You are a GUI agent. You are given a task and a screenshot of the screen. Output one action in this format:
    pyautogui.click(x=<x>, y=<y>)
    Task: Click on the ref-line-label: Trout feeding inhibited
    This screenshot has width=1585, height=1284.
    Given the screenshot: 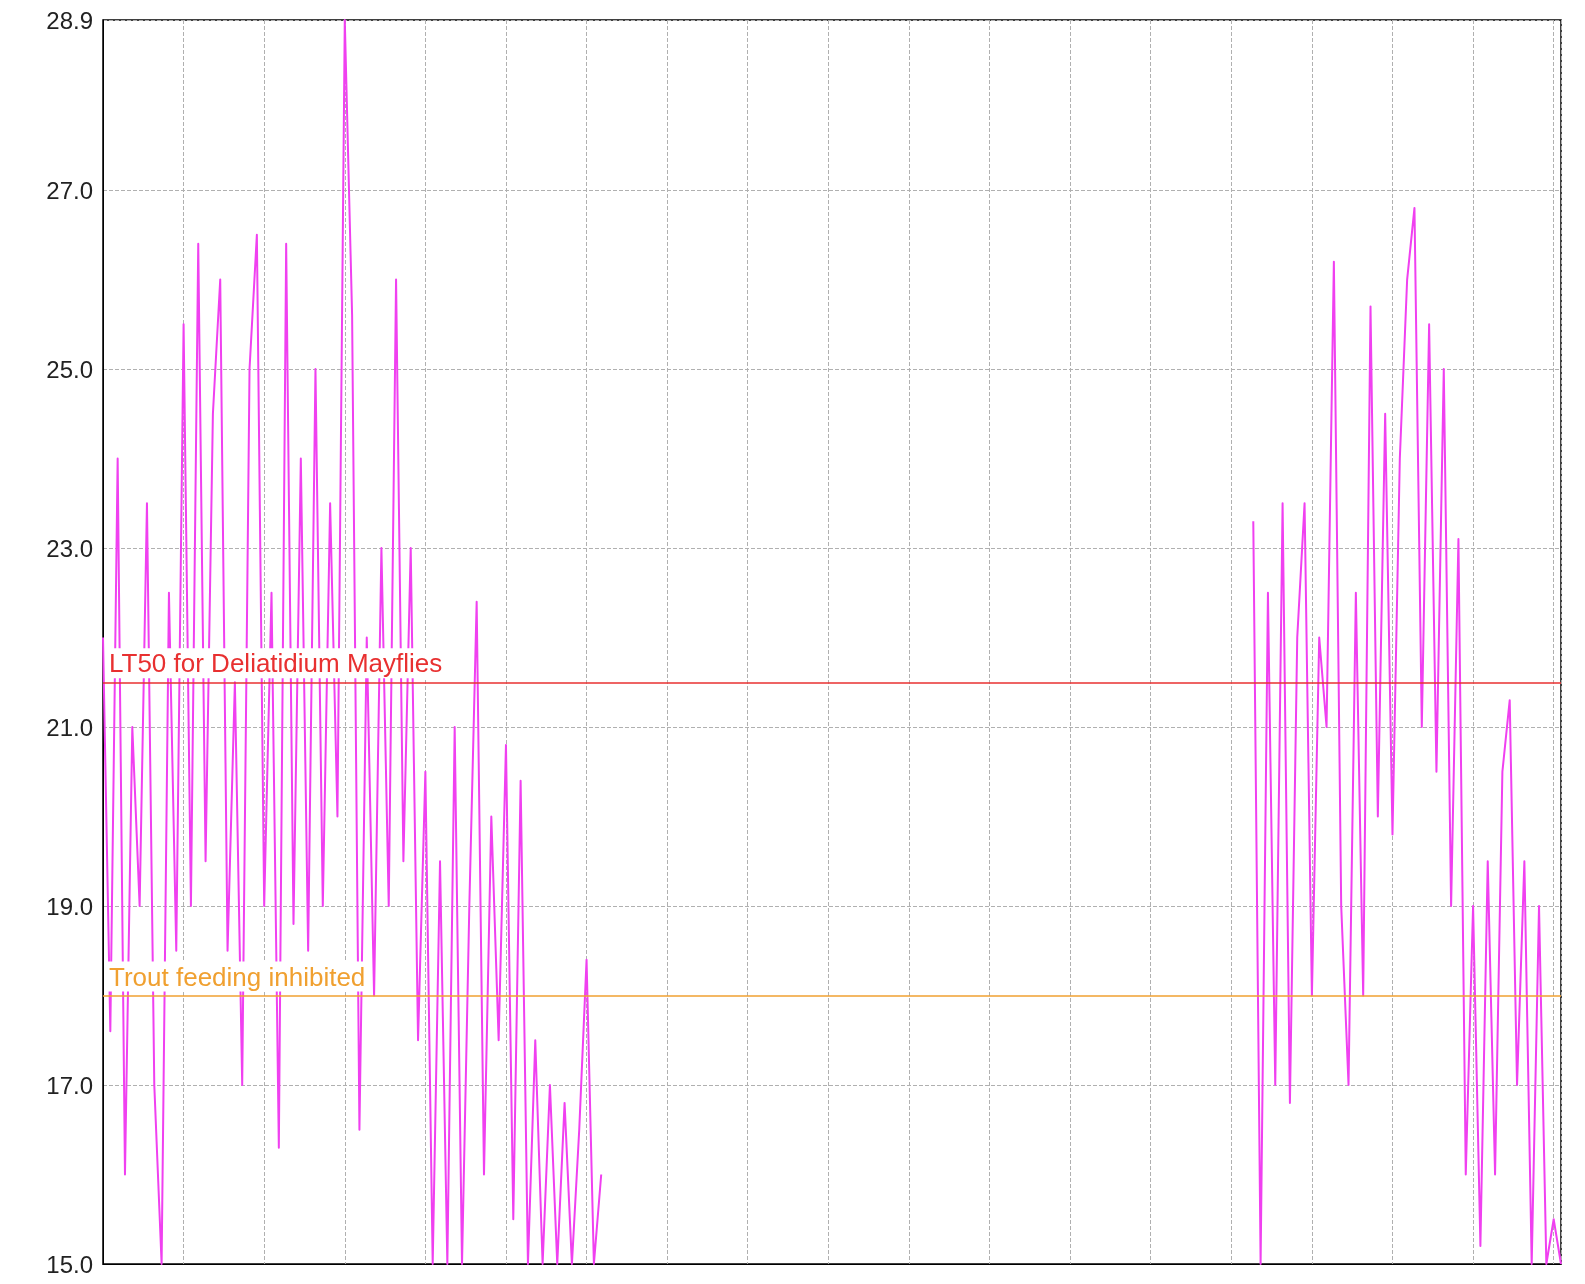 What is the action you would take?
    pyautogui.click(x=237, y=976)
    